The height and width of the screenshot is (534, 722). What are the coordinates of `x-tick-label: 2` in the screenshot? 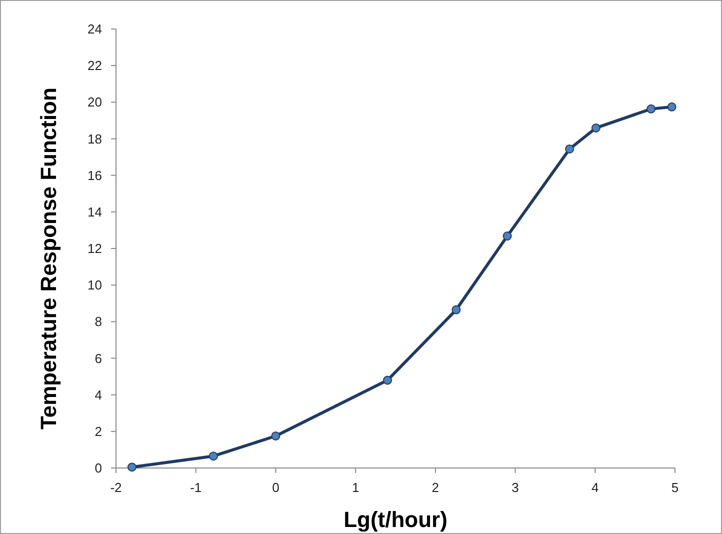 It's located at (436, 487).